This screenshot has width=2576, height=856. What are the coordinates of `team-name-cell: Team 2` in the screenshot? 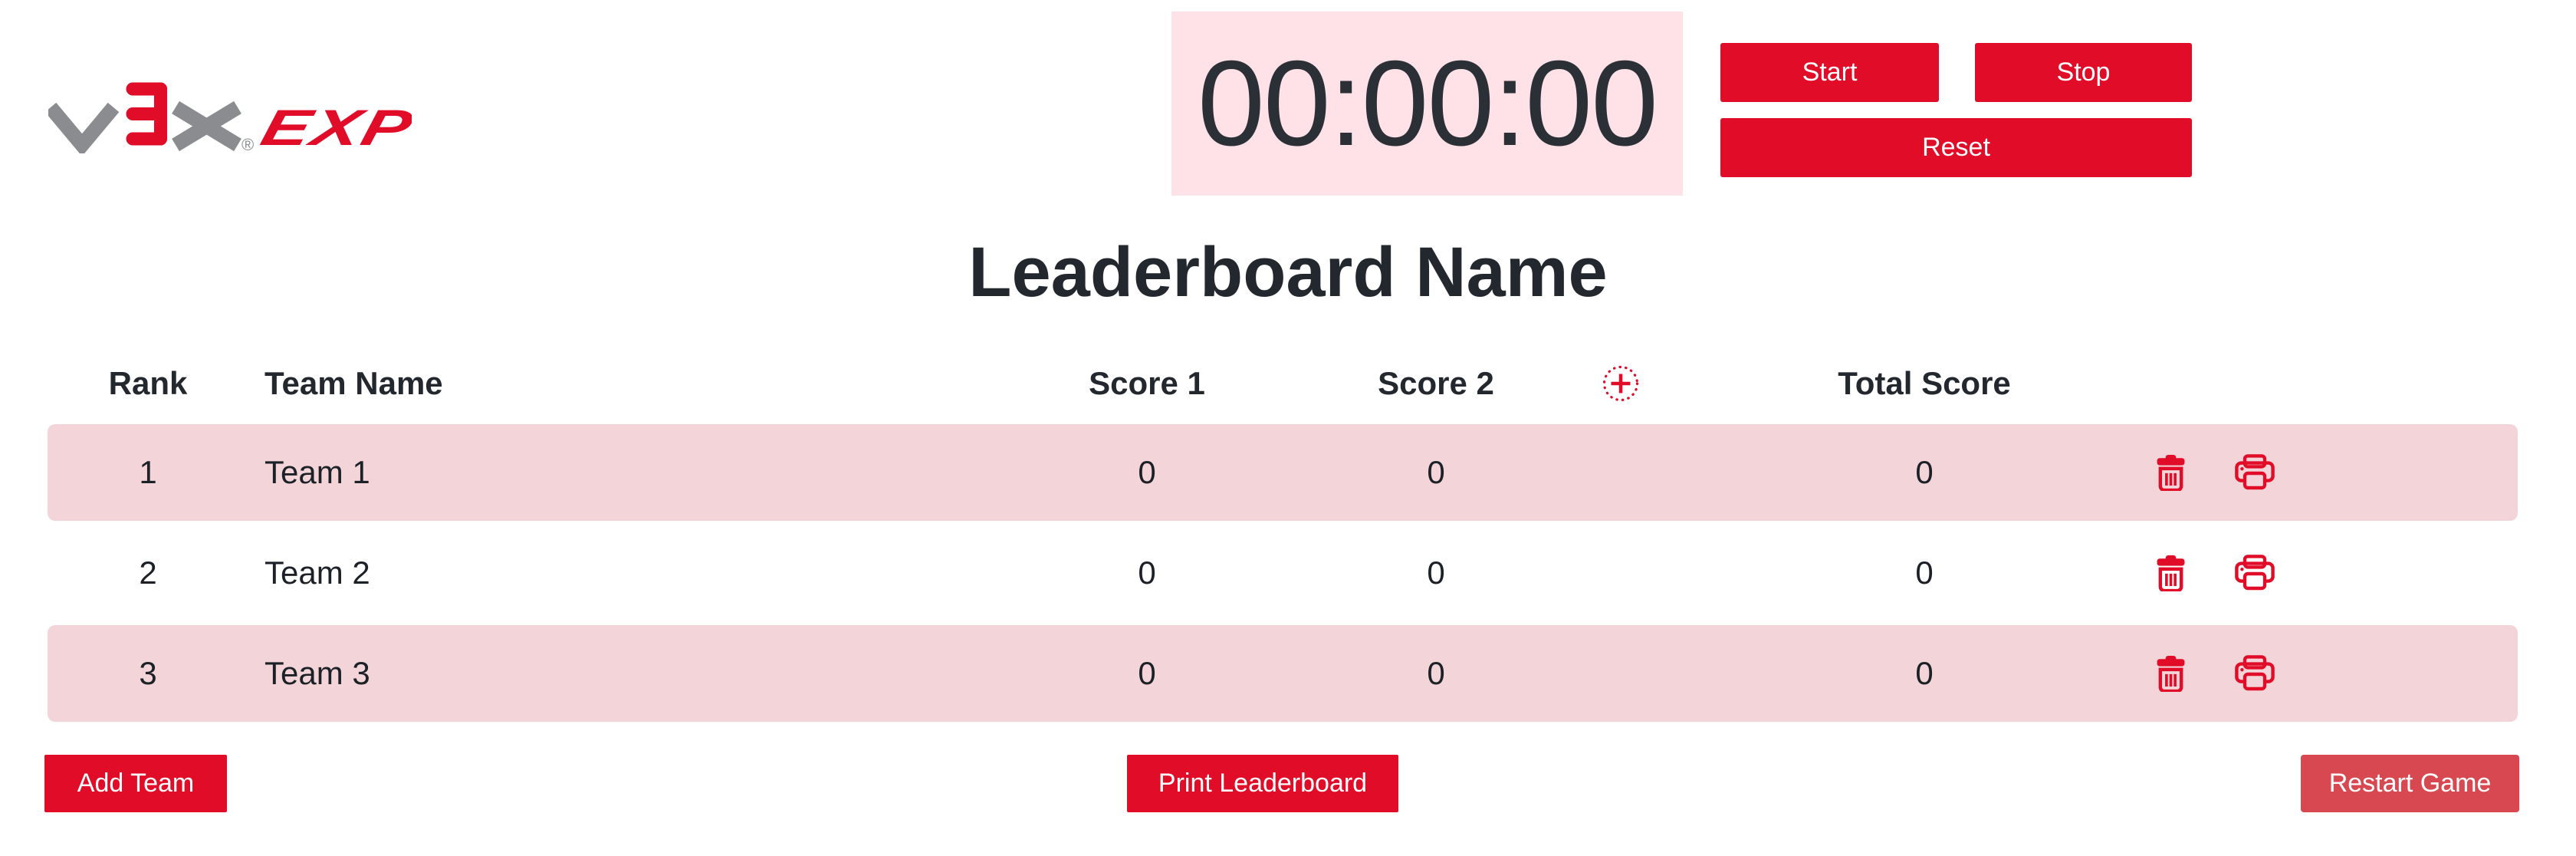 It's located at (317, 573).